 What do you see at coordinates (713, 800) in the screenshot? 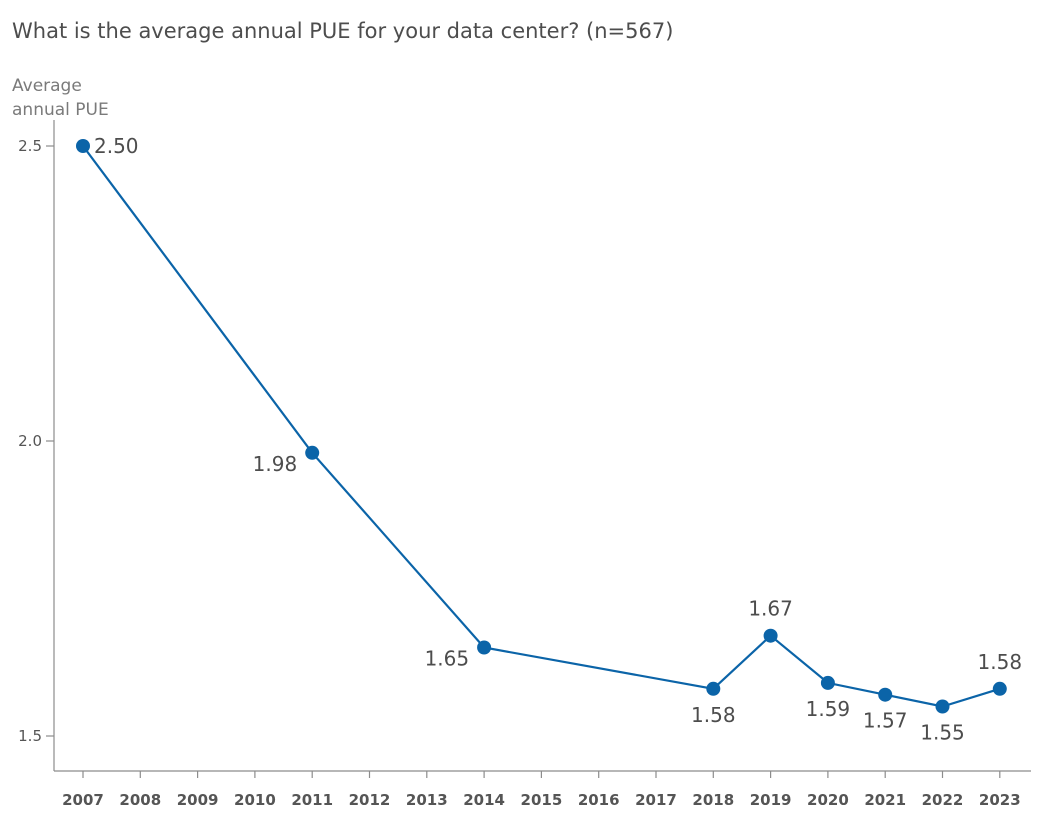
I see `x-tick-label: 2018` at bounding box center [713, 800].